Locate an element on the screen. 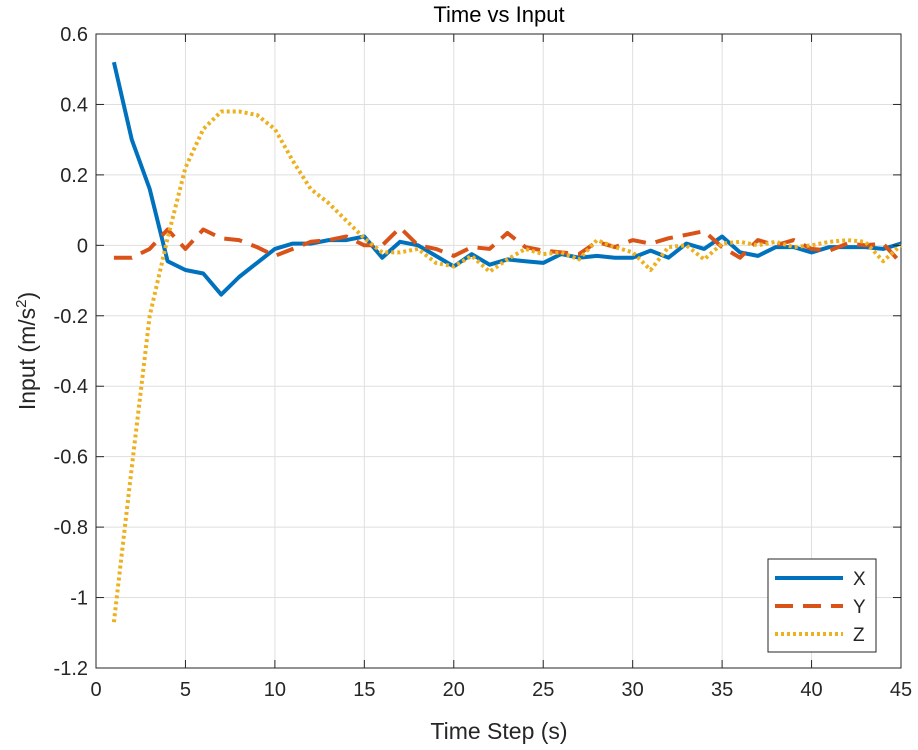  y-tick-label: -0.2 is located at coordinates (71, 317).